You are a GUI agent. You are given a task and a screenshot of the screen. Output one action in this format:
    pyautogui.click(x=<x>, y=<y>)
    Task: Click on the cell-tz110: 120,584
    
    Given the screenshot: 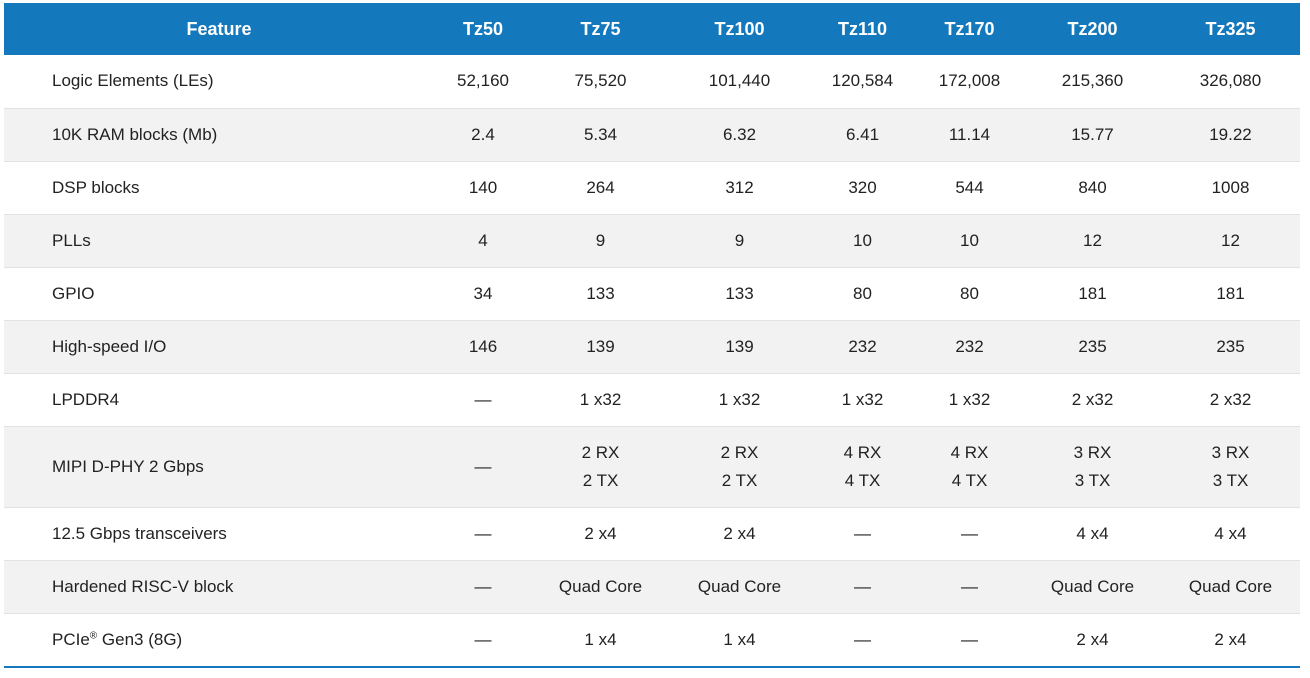 What is the action you would take?
    pyautogui.click(x=862, y=81)
    